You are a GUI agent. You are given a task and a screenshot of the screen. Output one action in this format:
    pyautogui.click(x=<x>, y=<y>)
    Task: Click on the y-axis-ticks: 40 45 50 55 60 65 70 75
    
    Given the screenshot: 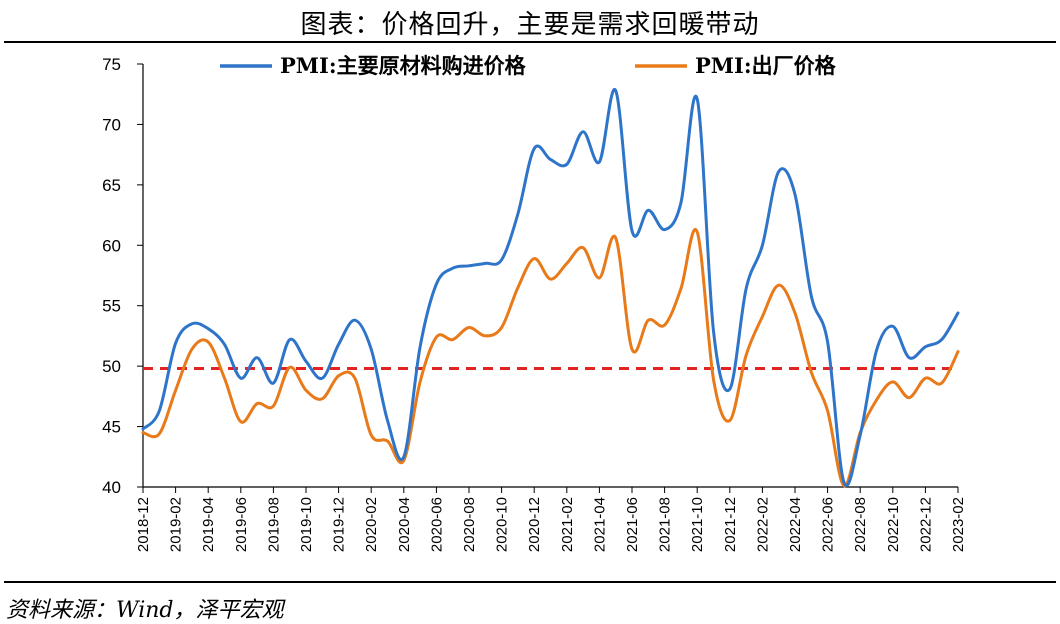 What is the action you would take?
    pyautogui.click(x=122, y=276)
    